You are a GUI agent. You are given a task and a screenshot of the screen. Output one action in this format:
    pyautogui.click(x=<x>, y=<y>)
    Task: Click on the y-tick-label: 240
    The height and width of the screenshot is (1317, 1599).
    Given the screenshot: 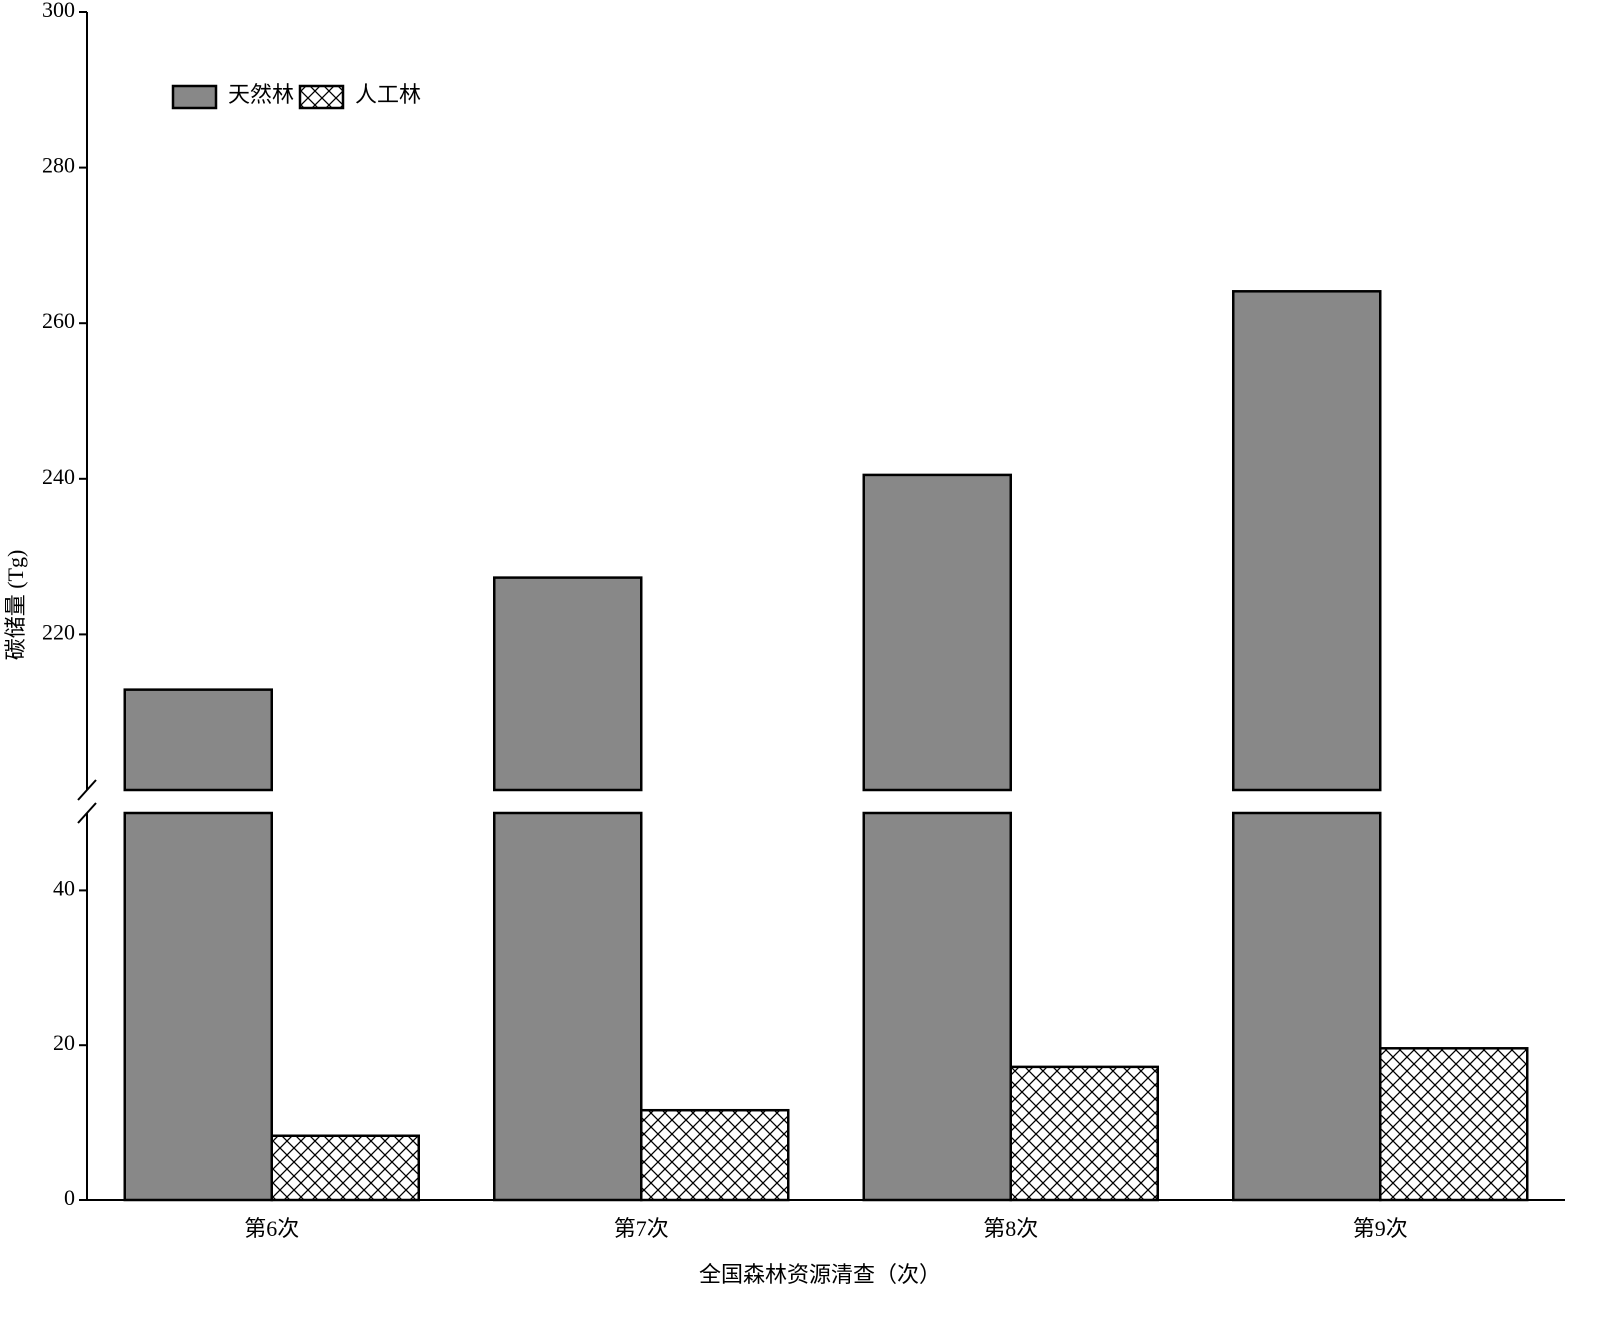 What is the action you would take?
    pyautogui.click(x=58, y=476)
    